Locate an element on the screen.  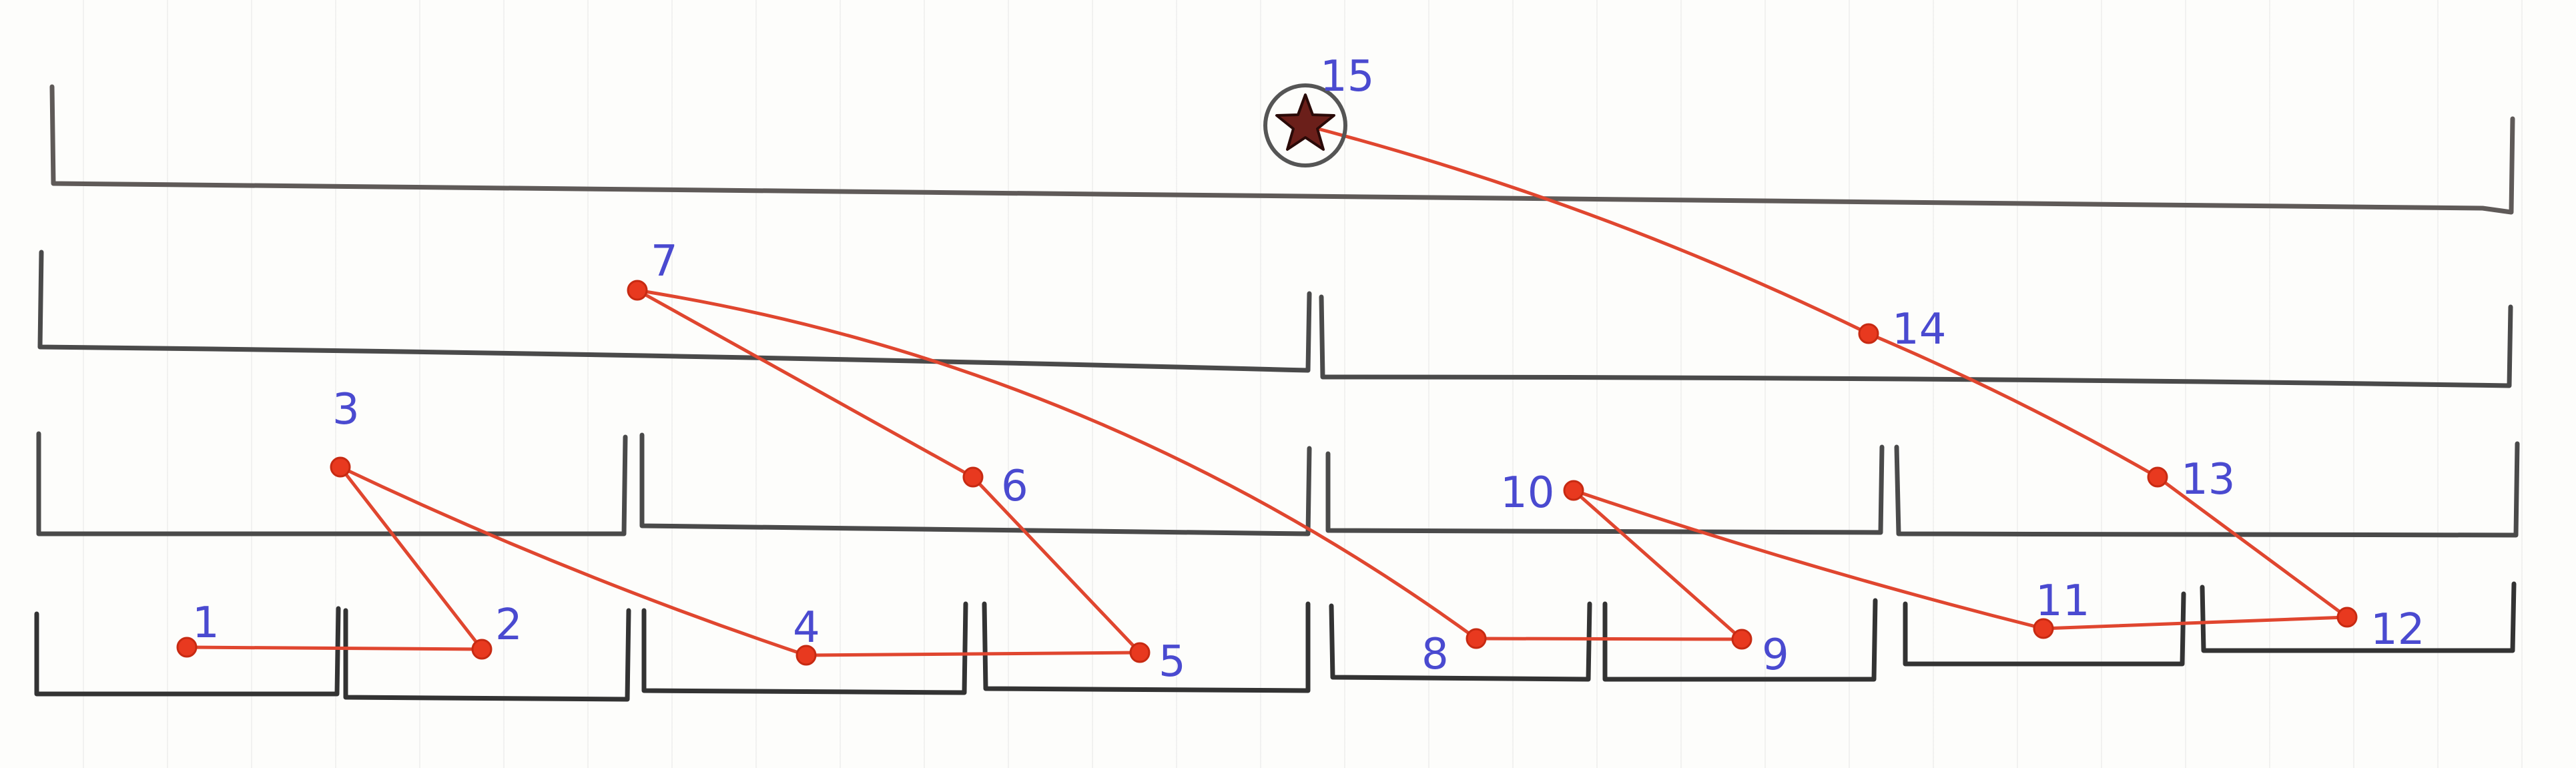
node-8-dot is located at coordinates (1476, 639).